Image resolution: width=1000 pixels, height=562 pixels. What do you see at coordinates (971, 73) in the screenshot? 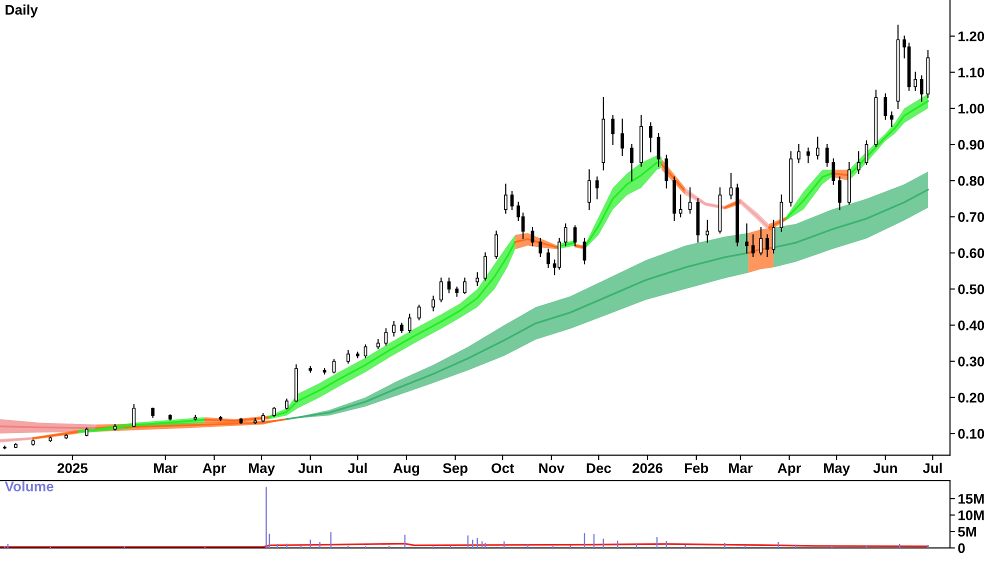
I see `y-tick-label: 1.10` at bounding box center [971, 73].